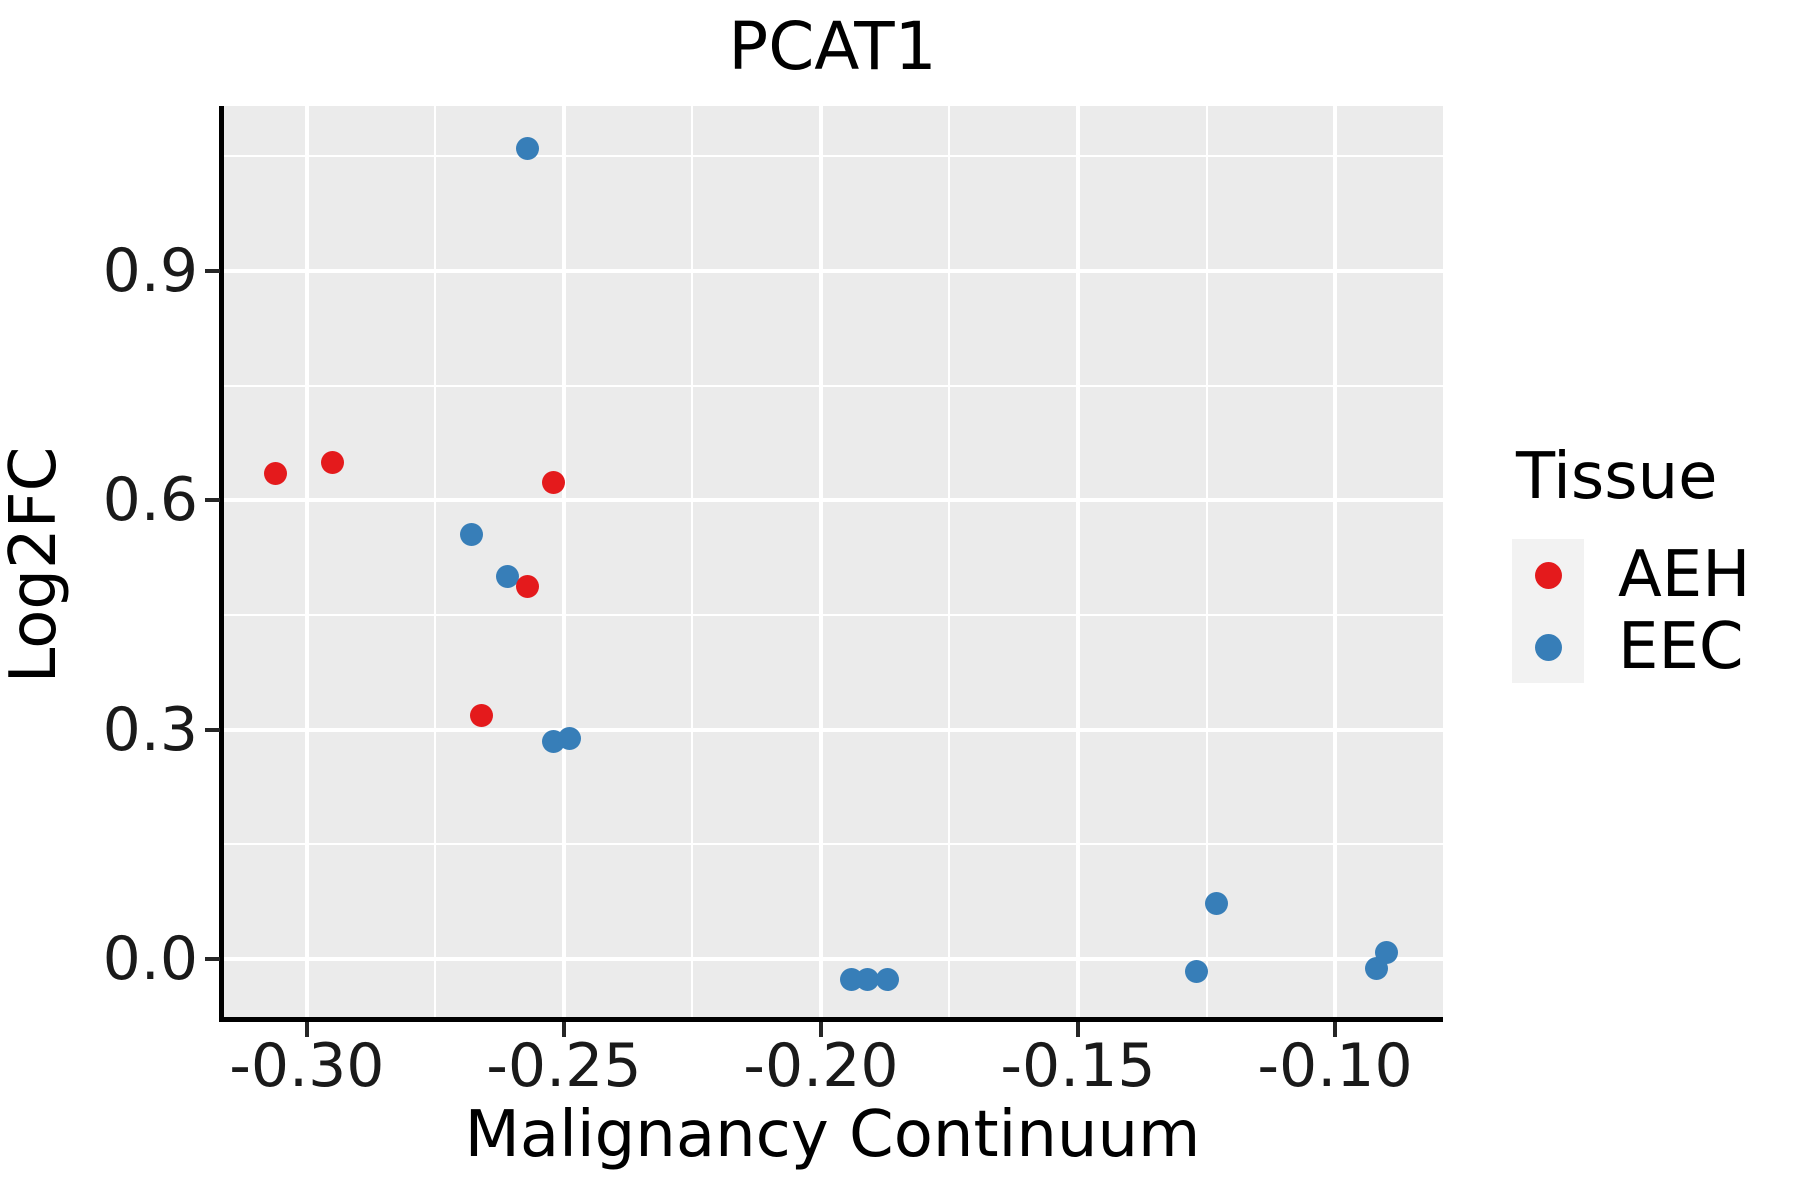 This screenshot has height=1200, width=1800. What do you see at coordinates (150, 729) in the screenshot?
I see `y-tick-label: 0.3` at bounding box center [150, 729].